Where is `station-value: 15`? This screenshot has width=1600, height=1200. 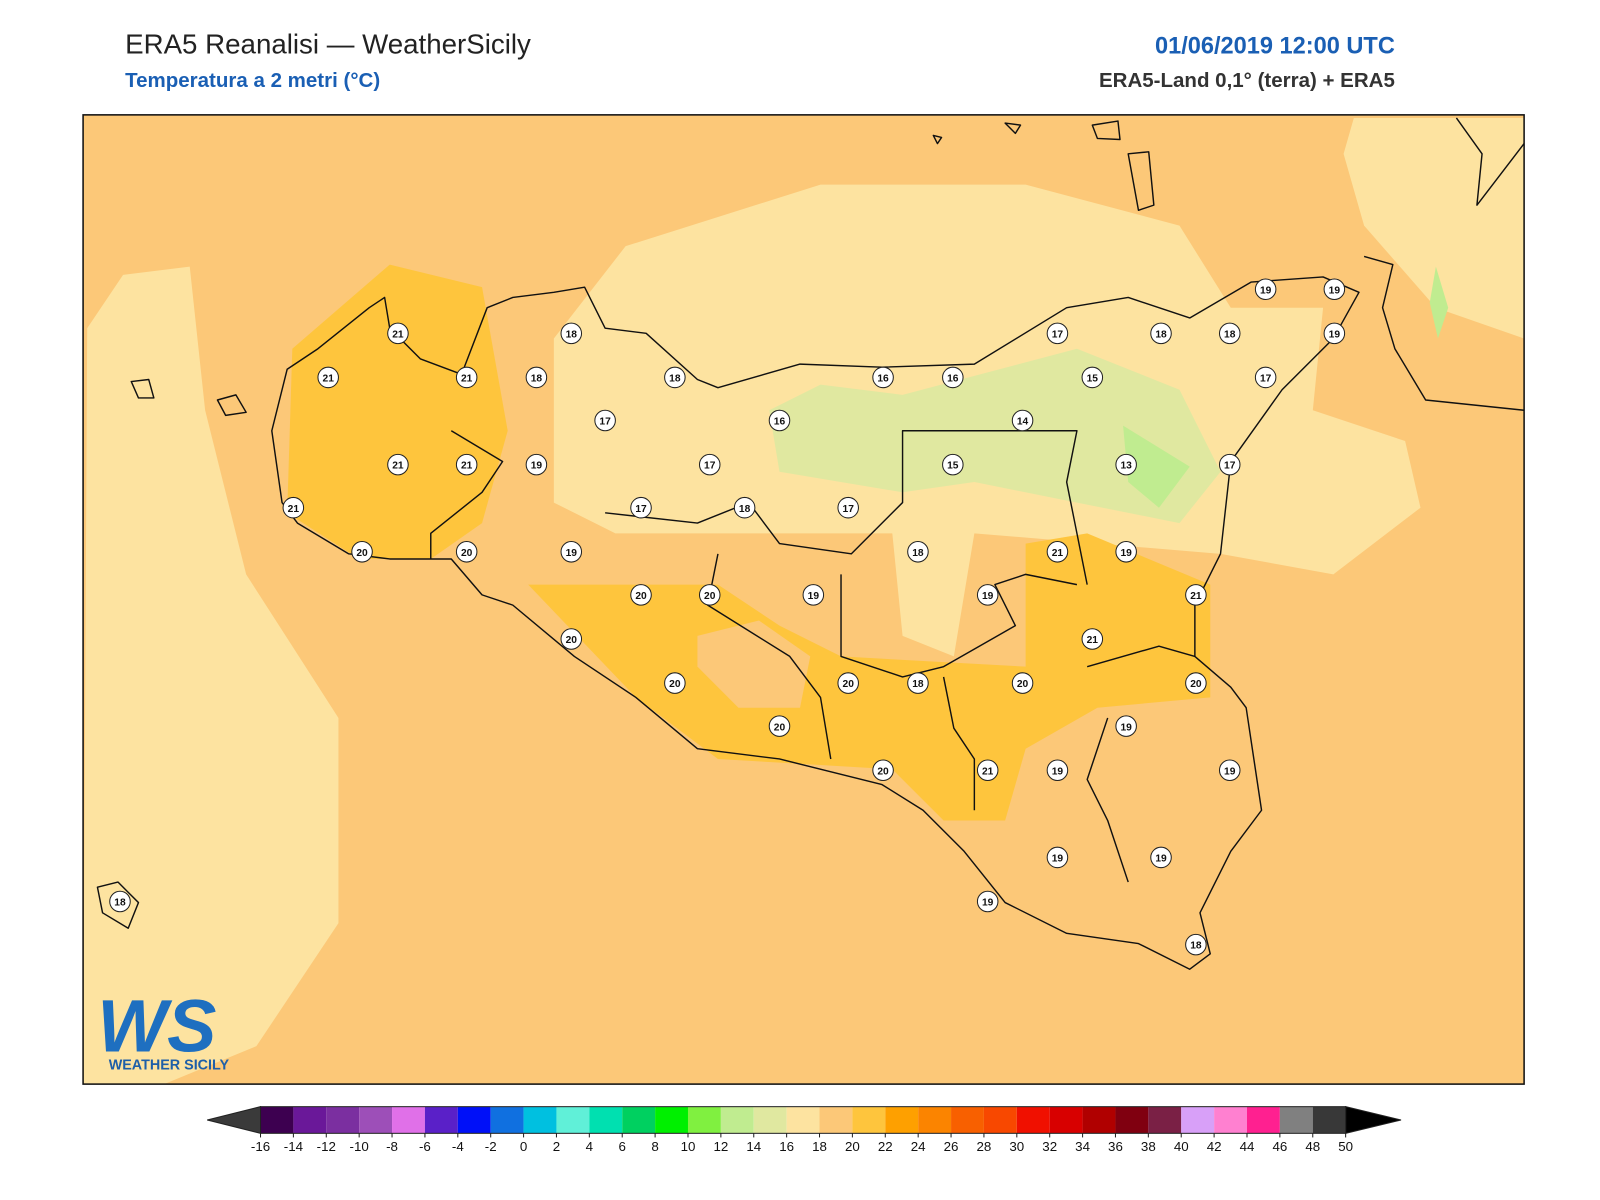 station-value: 15 is located at coordinates (1093, 379).